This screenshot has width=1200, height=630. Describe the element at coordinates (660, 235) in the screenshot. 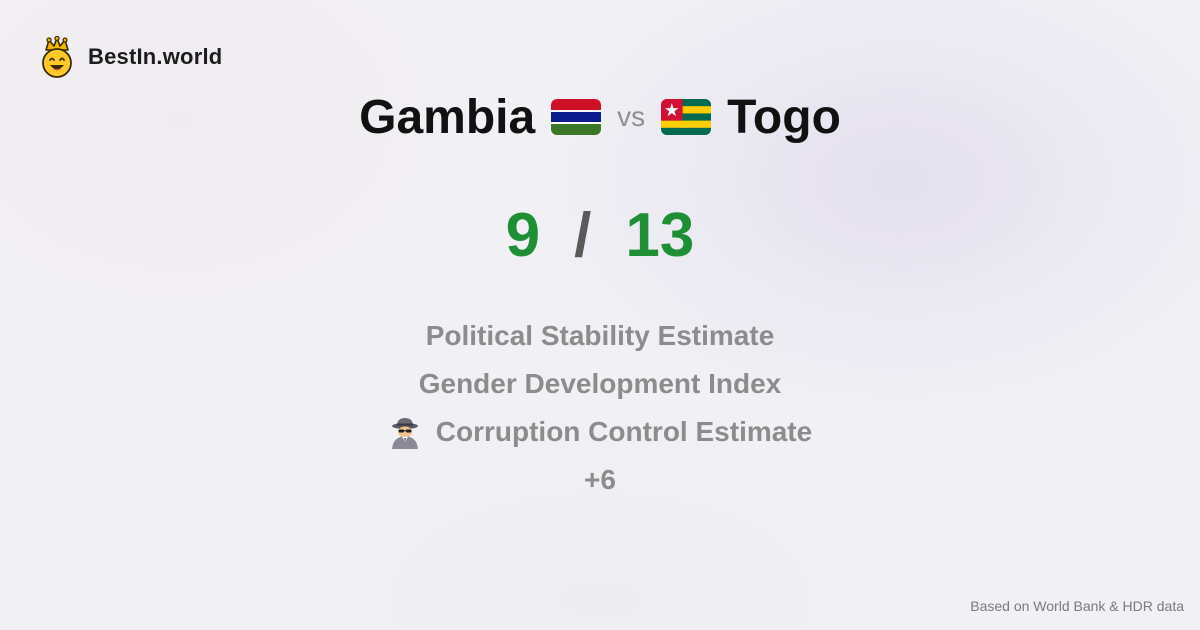

I see `country-b-score: 13` at that location.